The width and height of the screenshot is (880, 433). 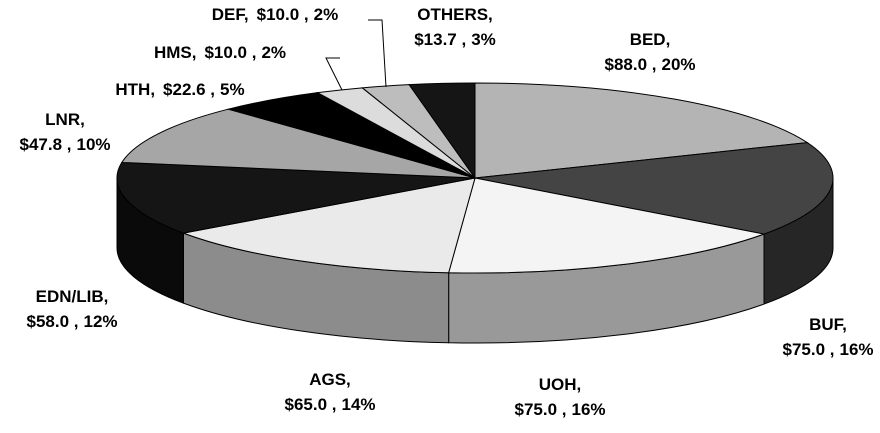 I want to click on percent-label: 10%, so click(x=93, y=144).